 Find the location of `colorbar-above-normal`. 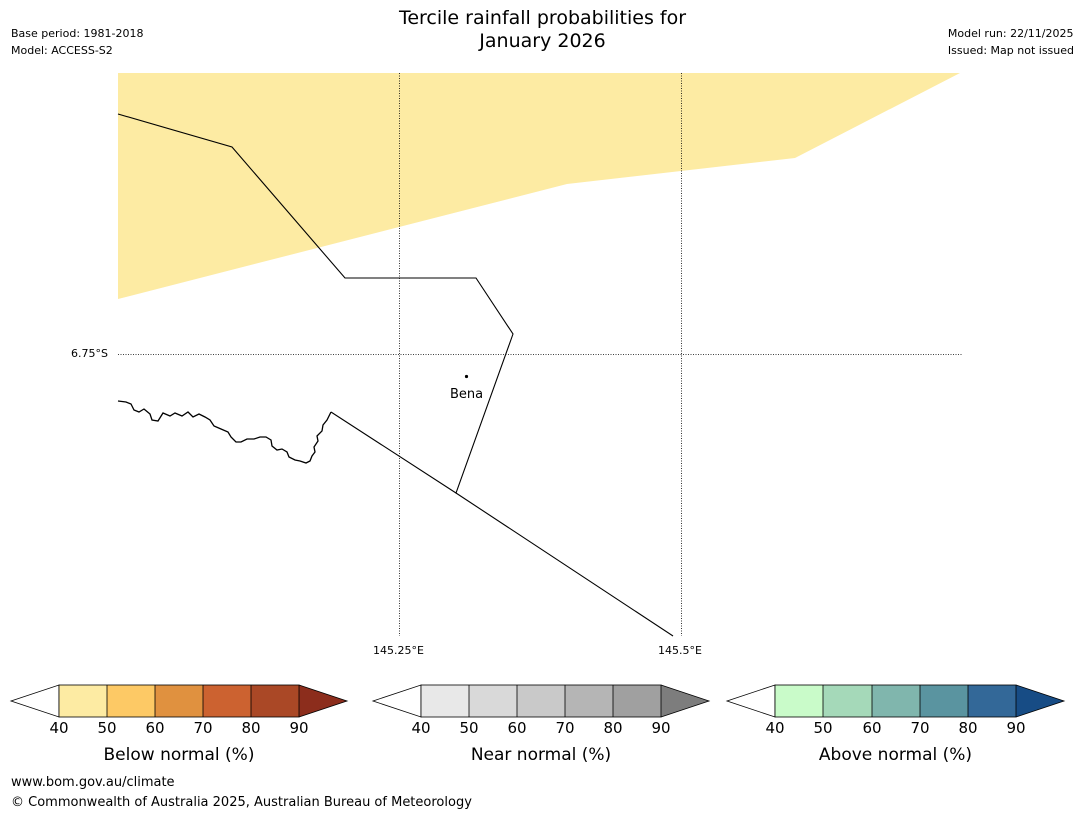

colorbar-above-normal is located at coordinates (895, 701).